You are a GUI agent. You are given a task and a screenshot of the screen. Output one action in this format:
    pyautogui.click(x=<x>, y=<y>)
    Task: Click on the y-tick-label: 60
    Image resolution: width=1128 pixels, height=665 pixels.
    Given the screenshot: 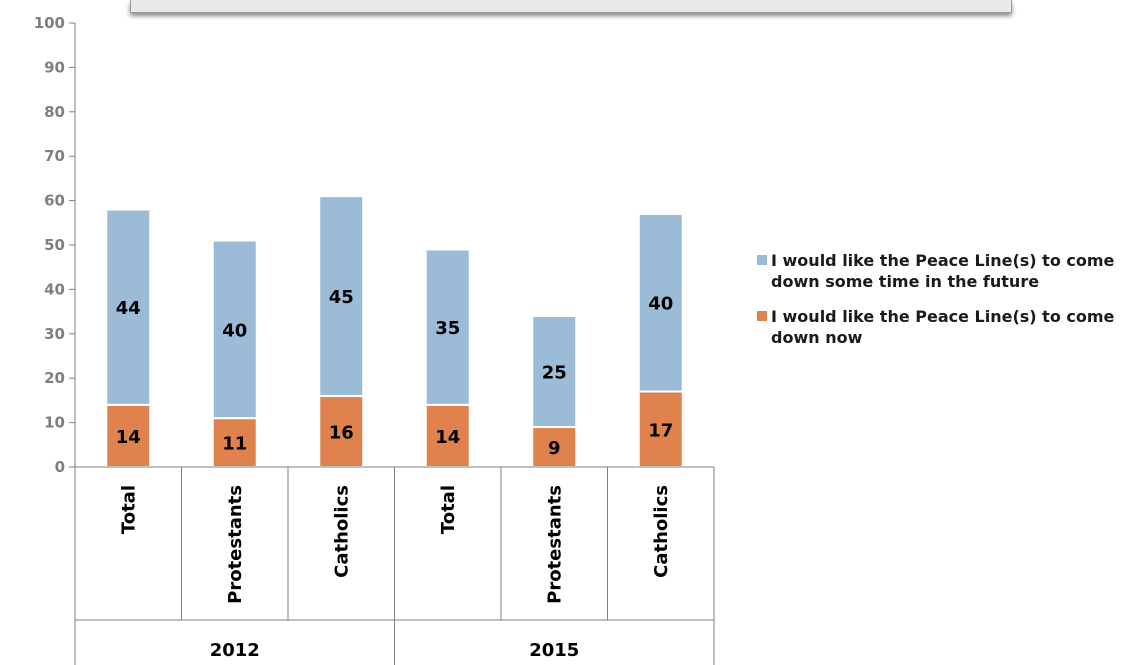 What is the action you would take?
    pyautogui.click(x=54, y=201)
    